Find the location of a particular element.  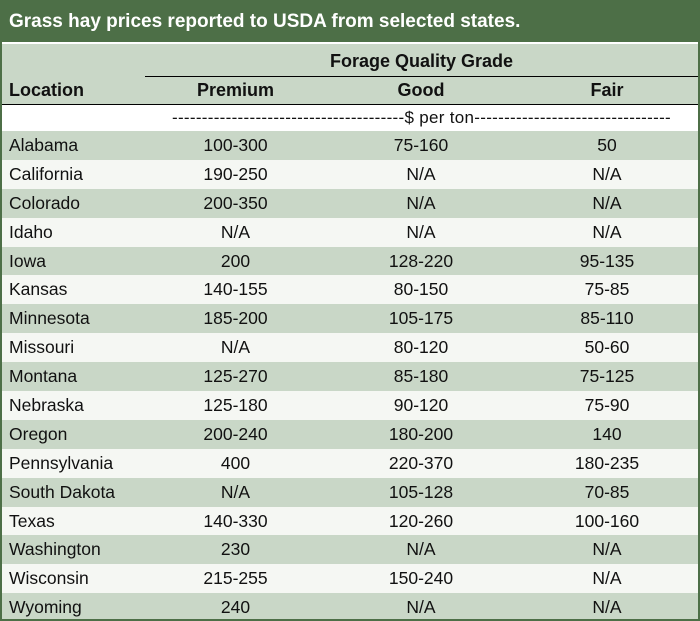

table-row: South DakotaN/A105-12870-85 is located at coordinates (350, 492).